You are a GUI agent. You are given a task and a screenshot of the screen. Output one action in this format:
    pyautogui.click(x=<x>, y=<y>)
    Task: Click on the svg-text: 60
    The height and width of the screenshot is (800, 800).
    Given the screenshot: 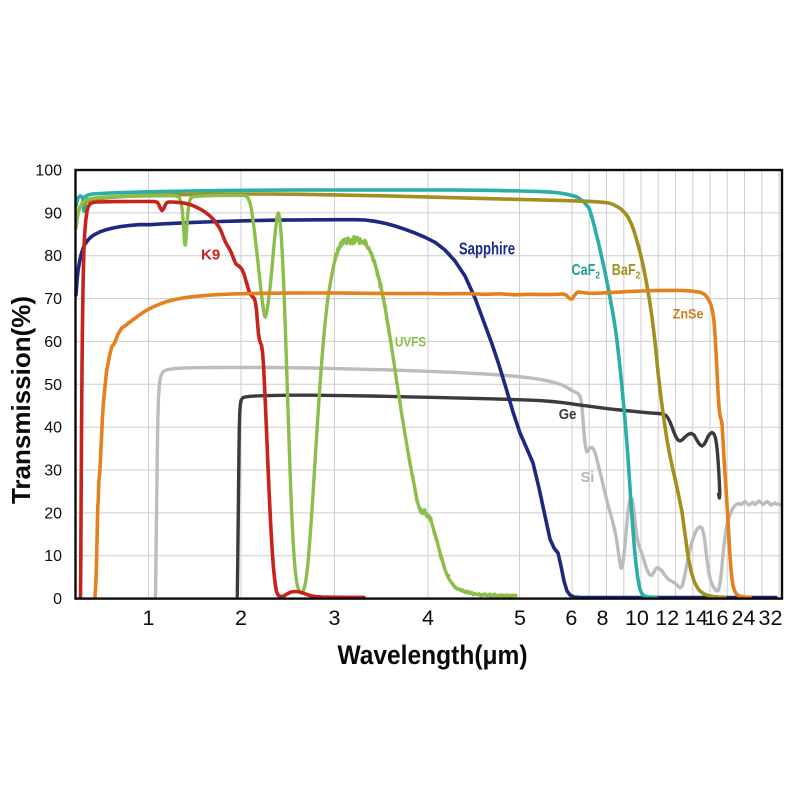 What is the action you would take?
    pyautogui.click(x=53, y=342)
    